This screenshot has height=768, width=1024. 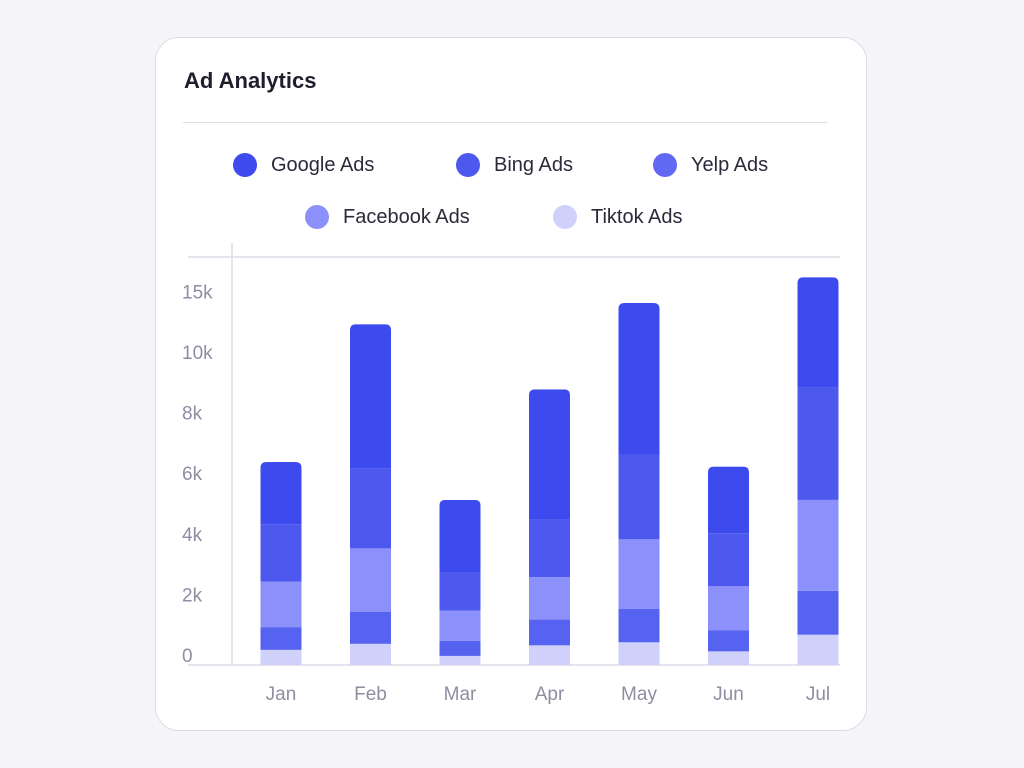 What do you see at coordinates (370, 694) in the screenshot?
I see `x-tick-label: Feb` at bounding box center [370, 694].